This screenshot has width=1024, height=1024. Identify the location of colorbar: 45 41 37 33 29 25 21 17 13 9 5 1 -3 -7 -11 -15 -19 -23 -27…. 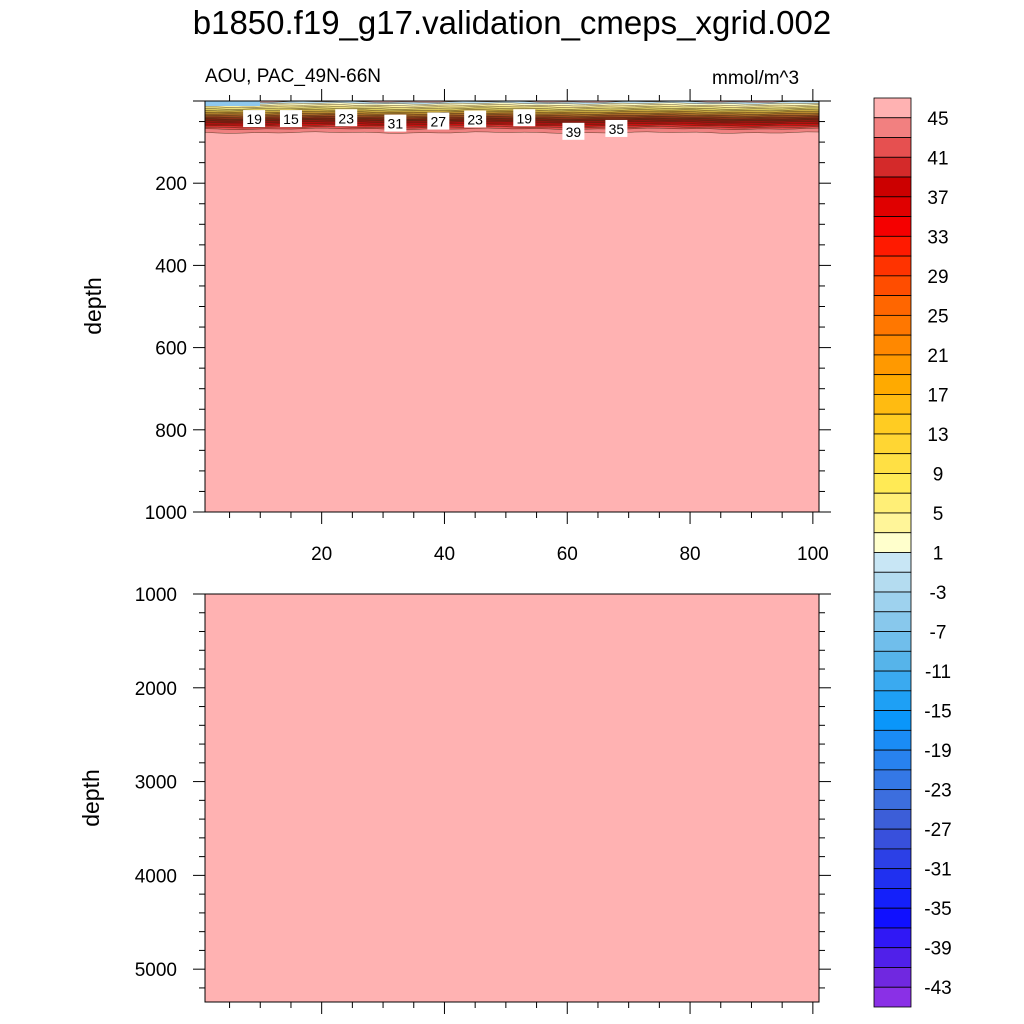
(912, 552).